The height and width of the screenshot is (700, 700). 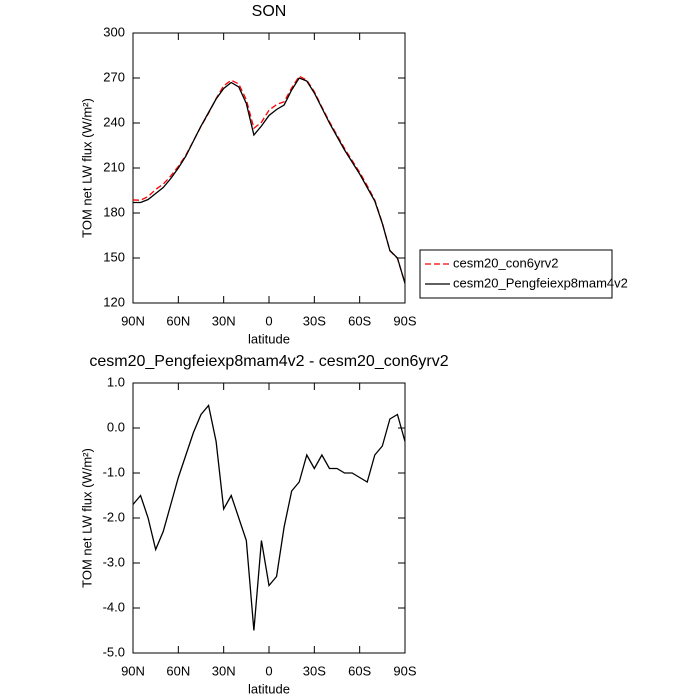 What do you see at coordinates (114, 651) in the screenshot?
I see `y-tick-label: -5.0` at bounding box center [114, 651].